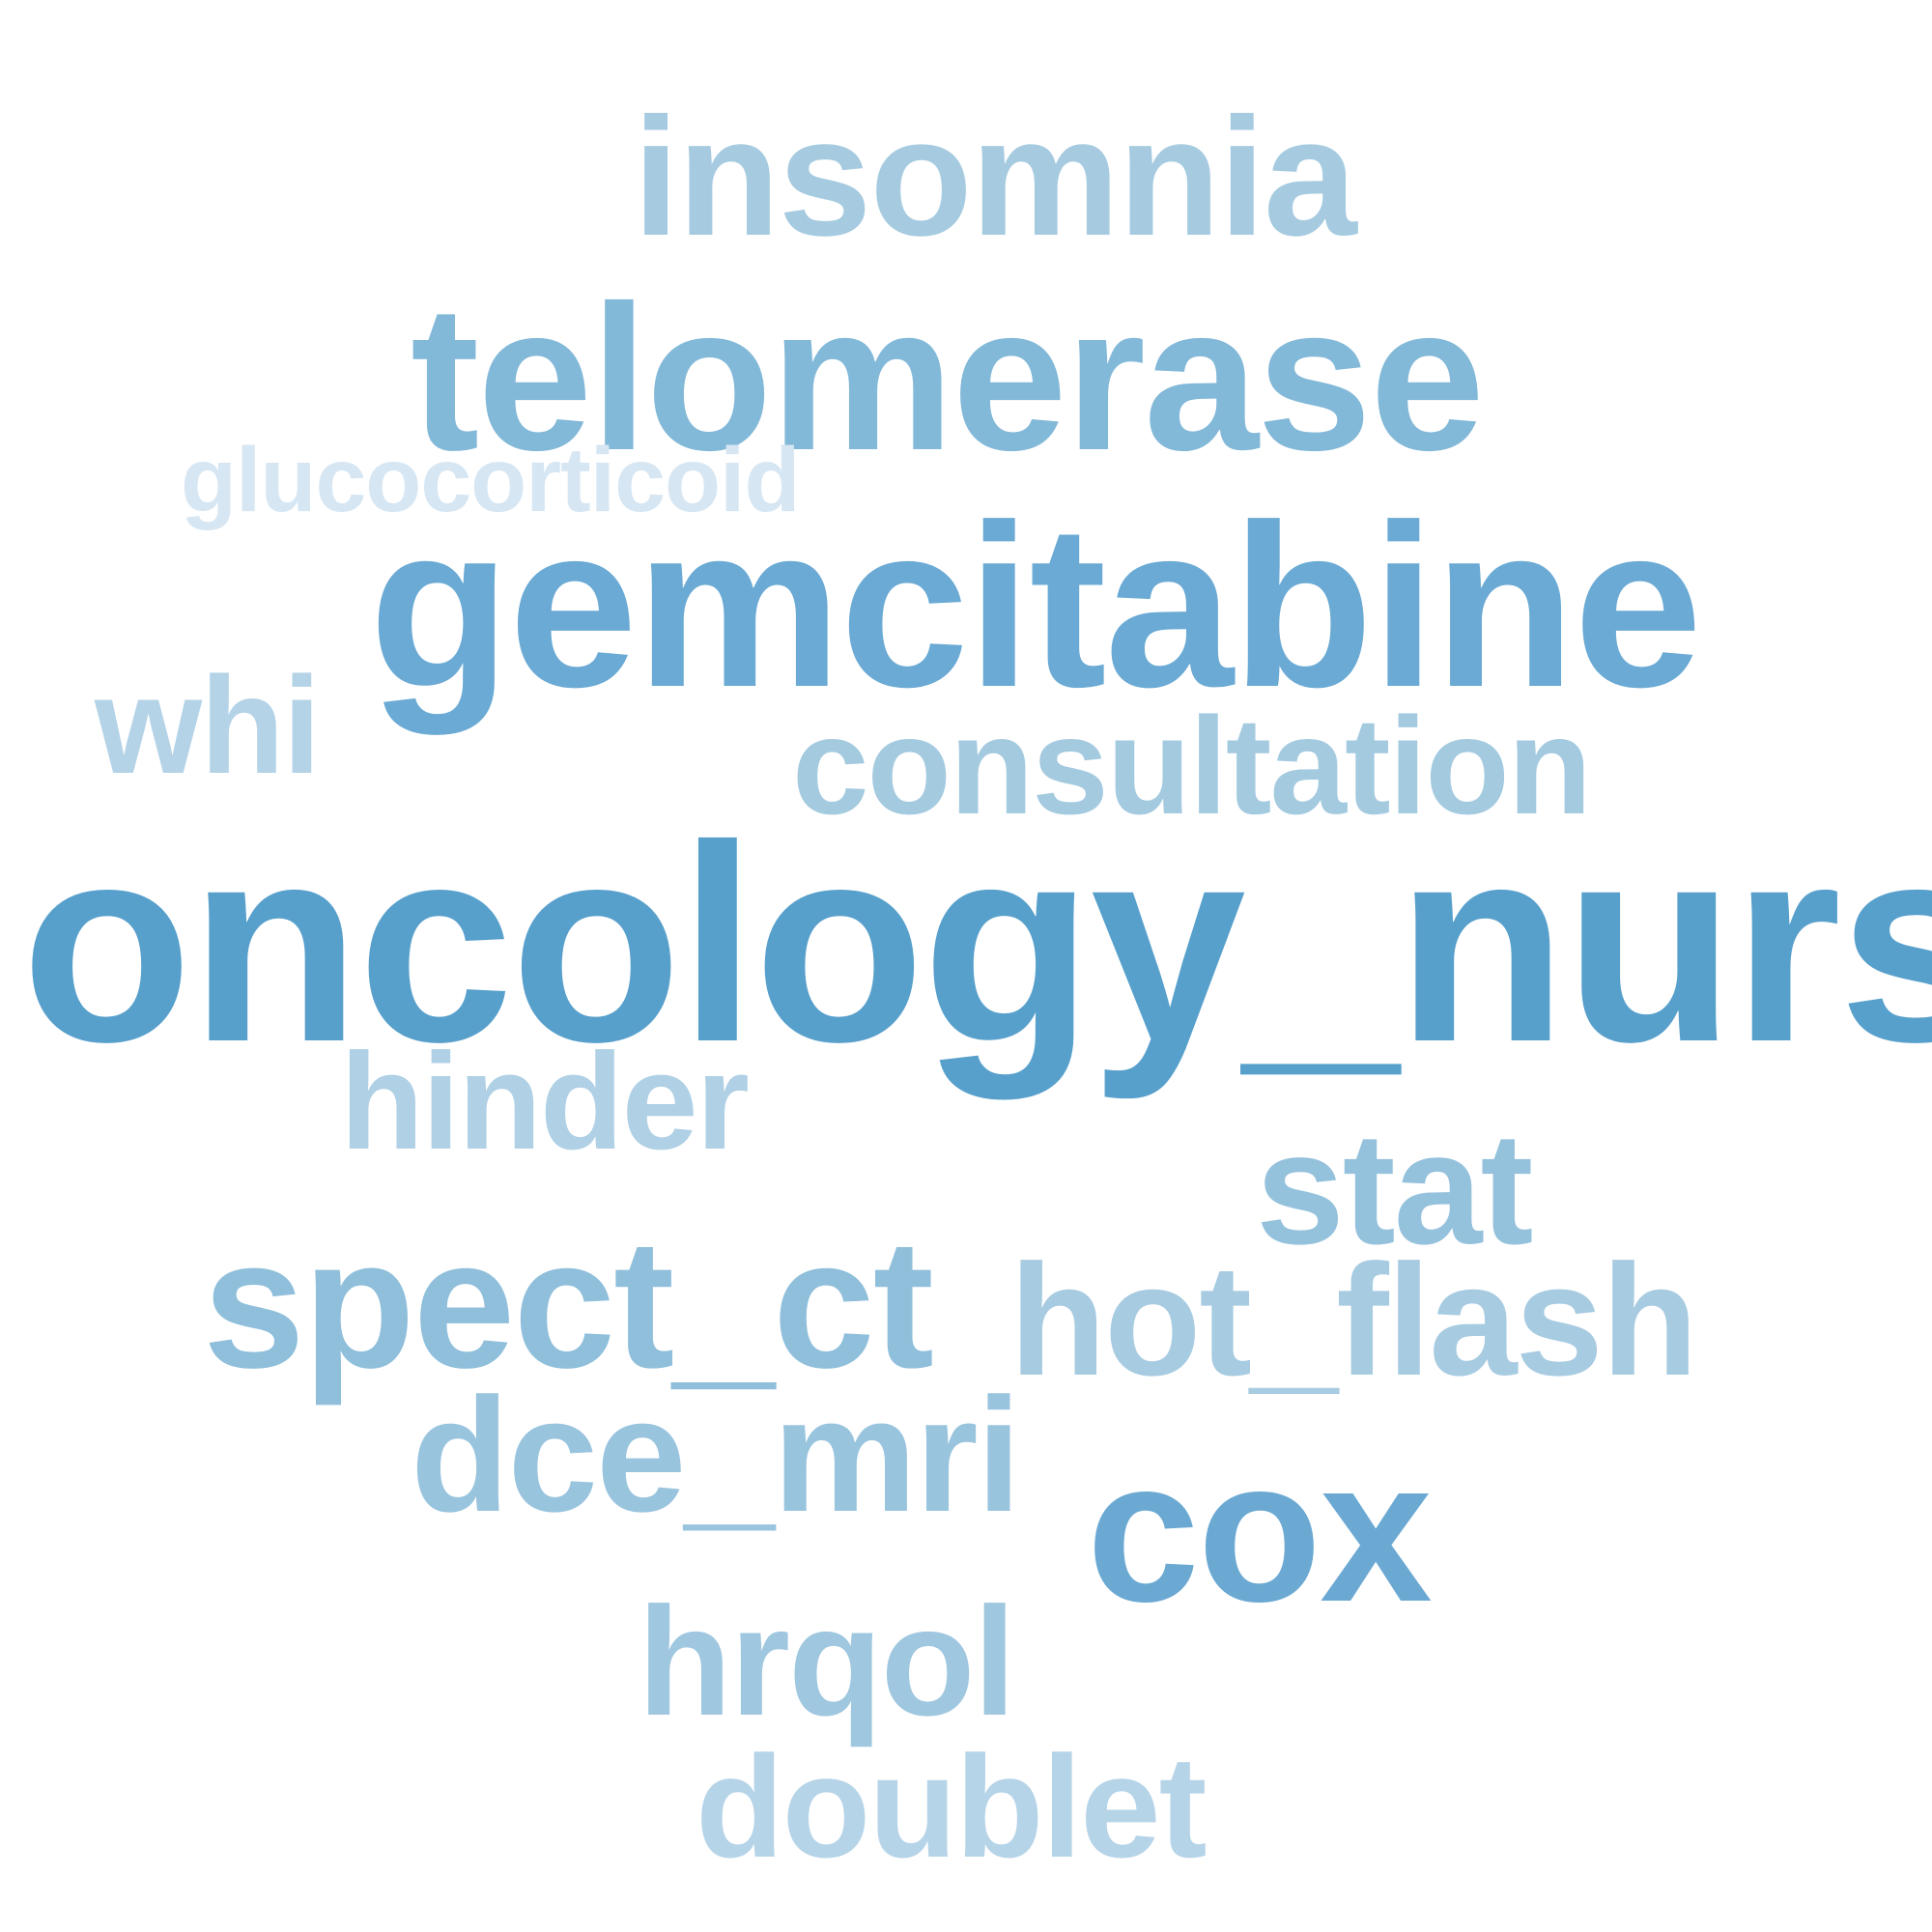 The height and width of the screenshot is (1932, 1932). Describe the element at coordinates (1035, 605) in the screenshot. I see `word-gemcitabine: gemcitabine` at that location.